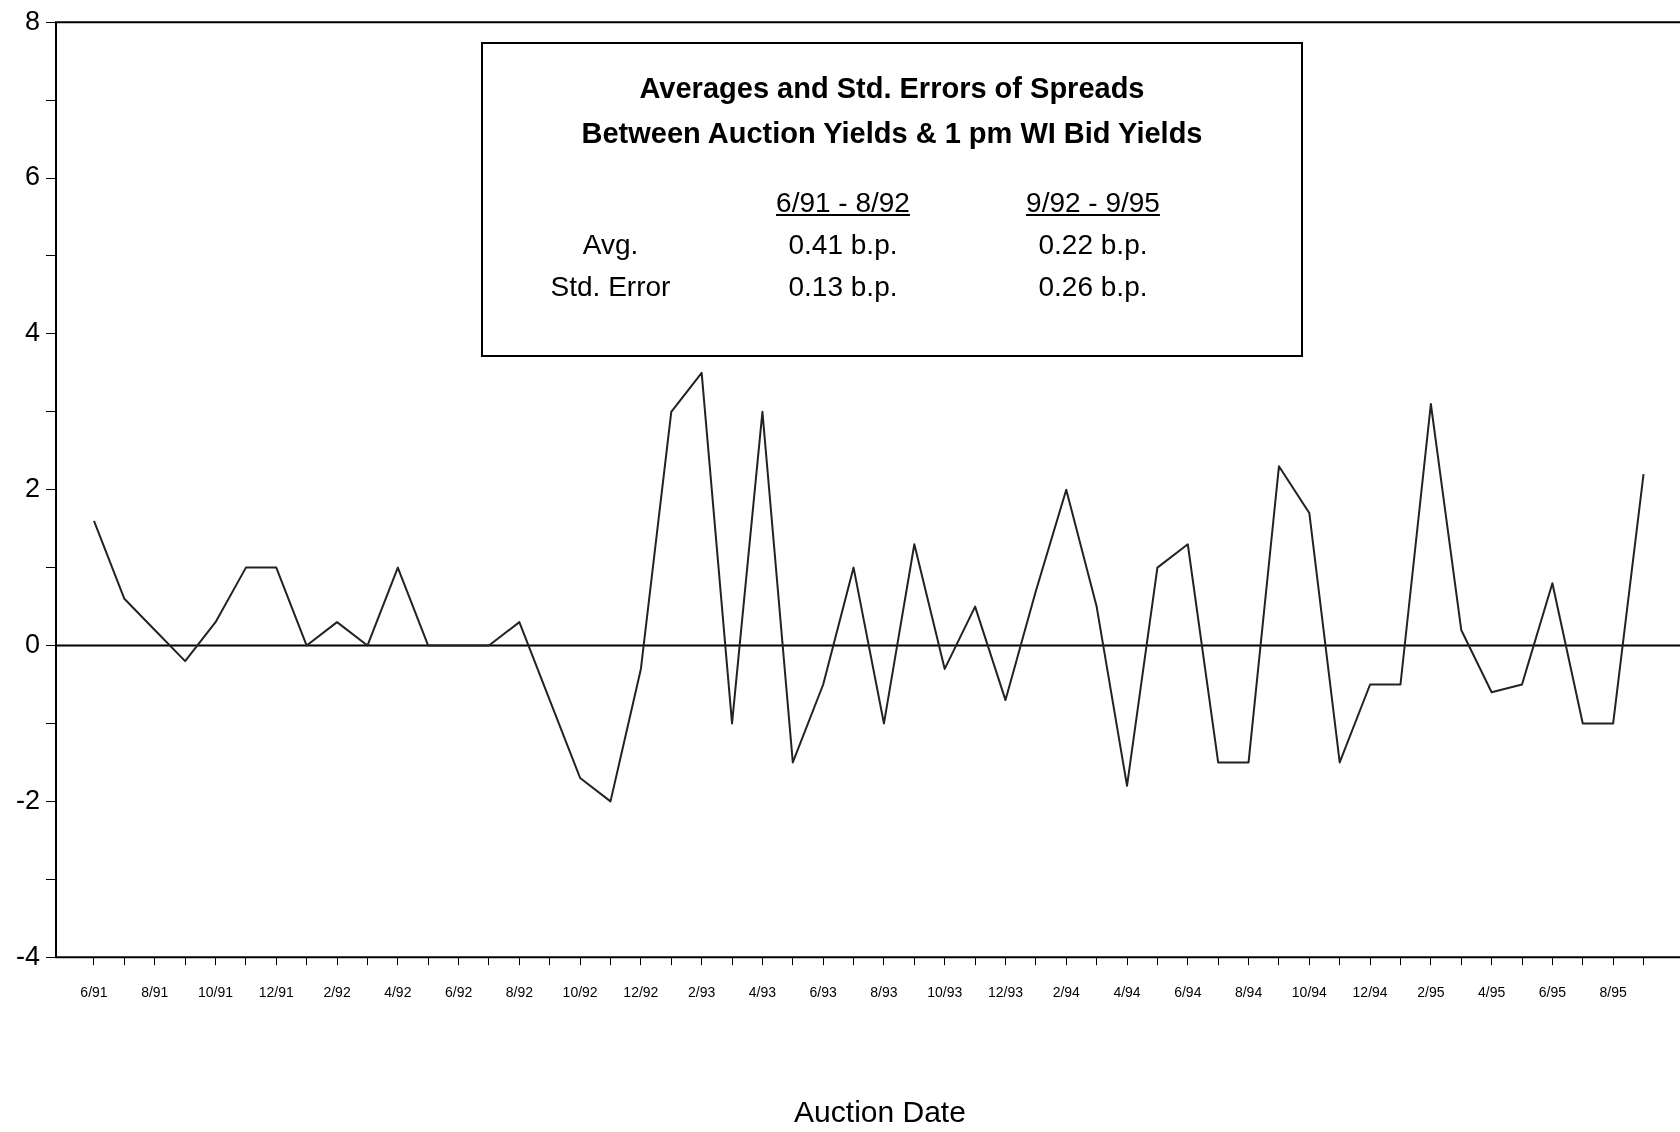 This screenshot has height=1132, width=1680. I want to click on x-tick-label: 4/93, so click(762, 992).